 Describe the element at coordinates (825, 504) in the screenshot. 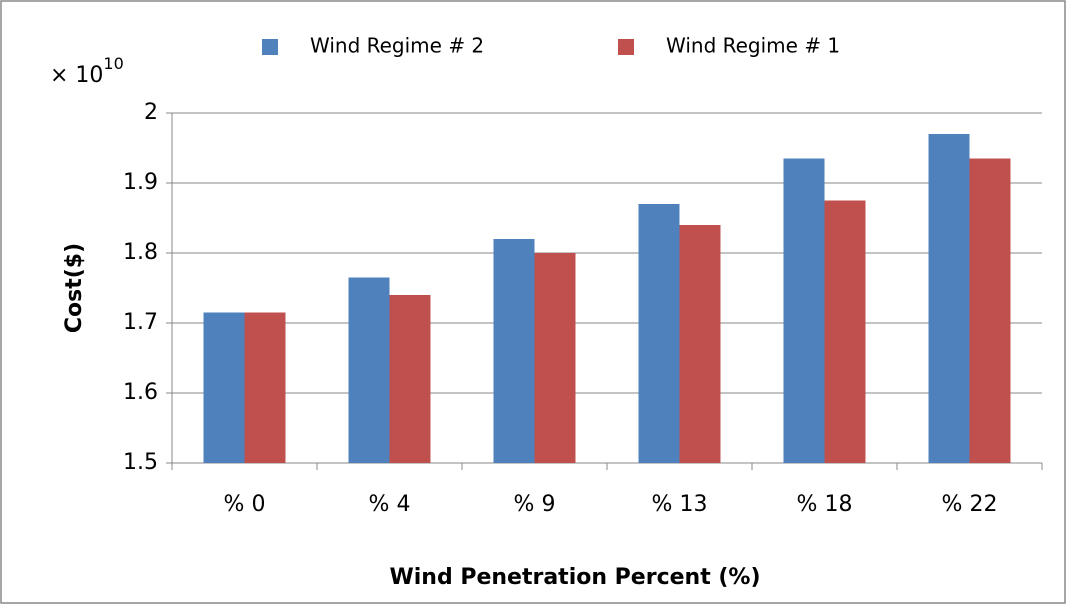

I see `x-tick-label: % 18` at that location.